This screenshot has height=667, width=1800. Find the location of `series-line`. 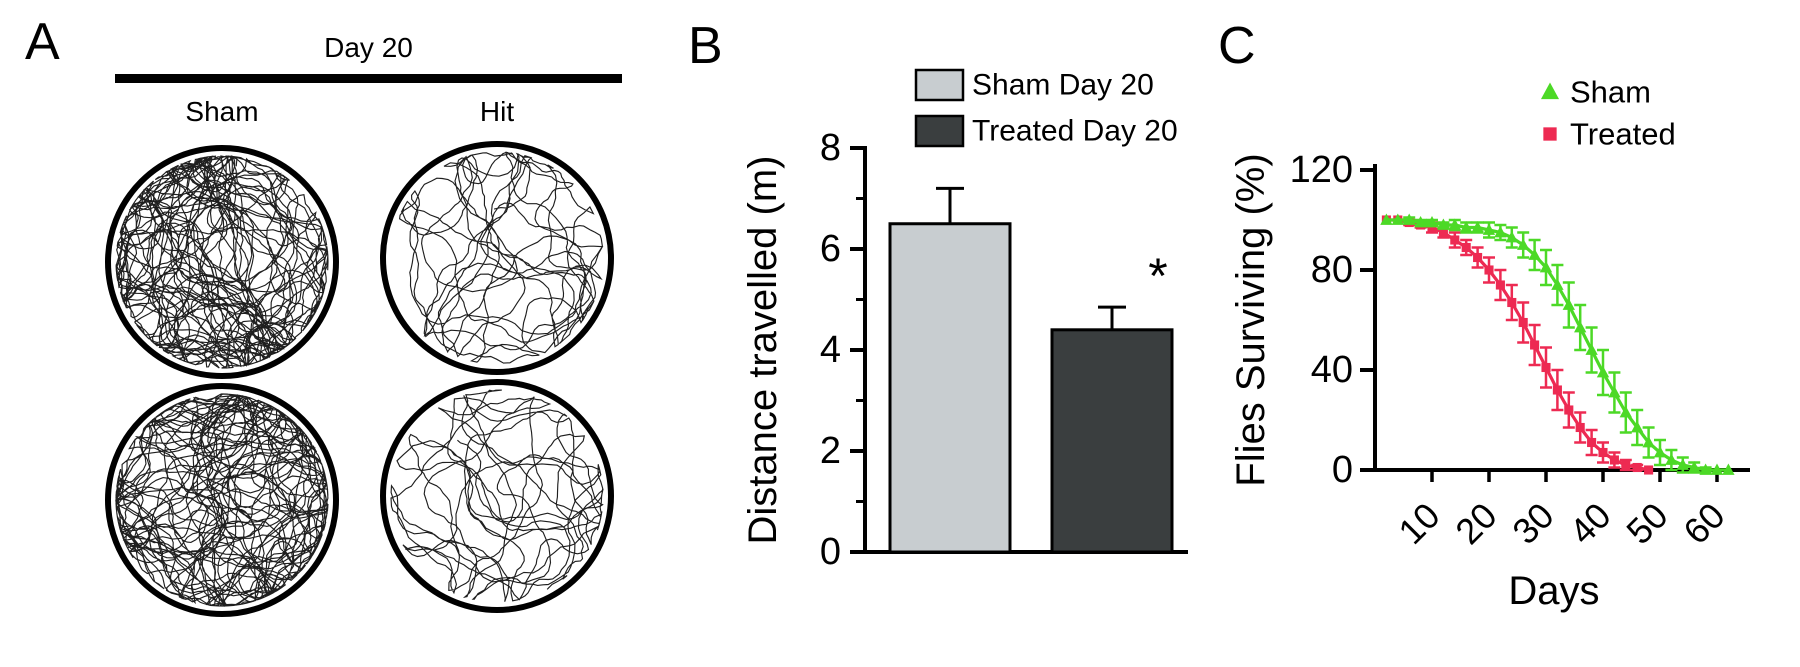

series-line is located at coordinates (1557, 345).